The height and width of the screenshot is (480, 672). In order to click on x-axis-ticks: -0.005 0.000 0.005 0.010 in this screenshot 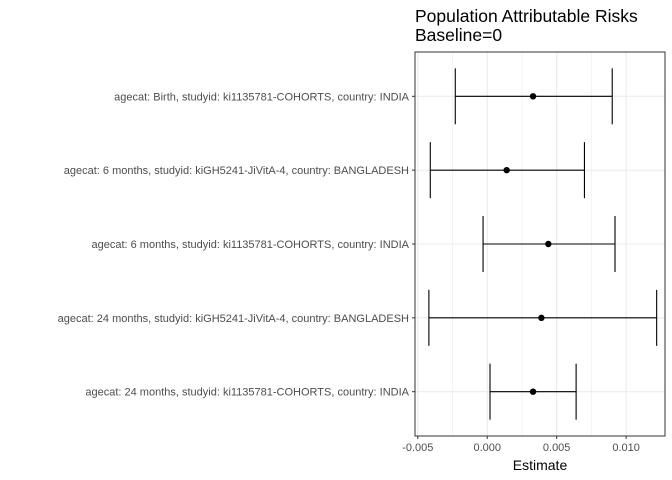, I will do `click(521, 445)`.